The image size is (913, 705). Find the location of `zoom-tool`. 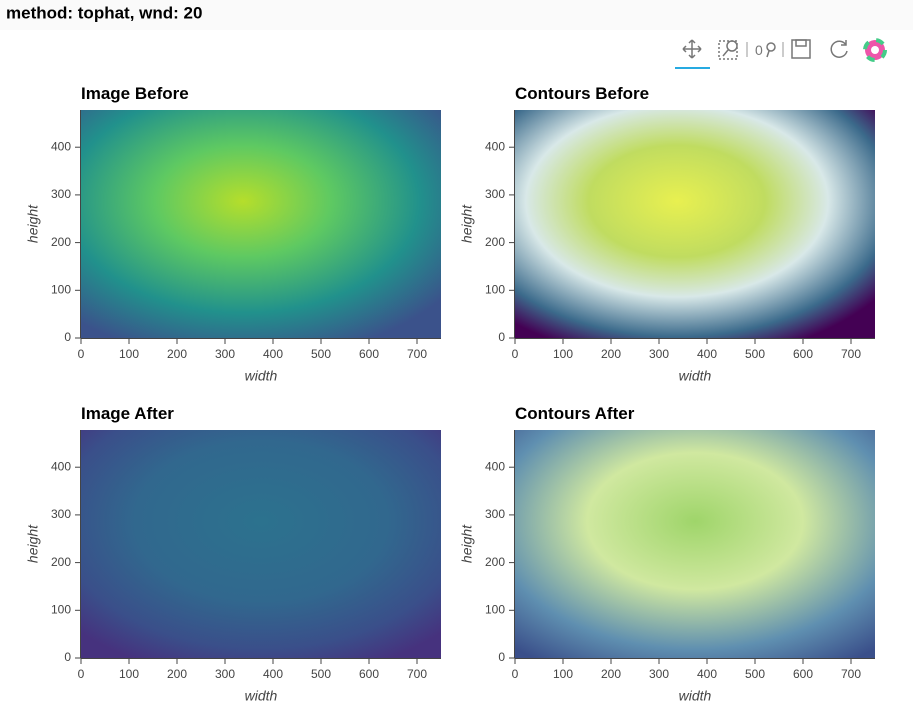

zoom-tool is located at coordinates (728, 50).